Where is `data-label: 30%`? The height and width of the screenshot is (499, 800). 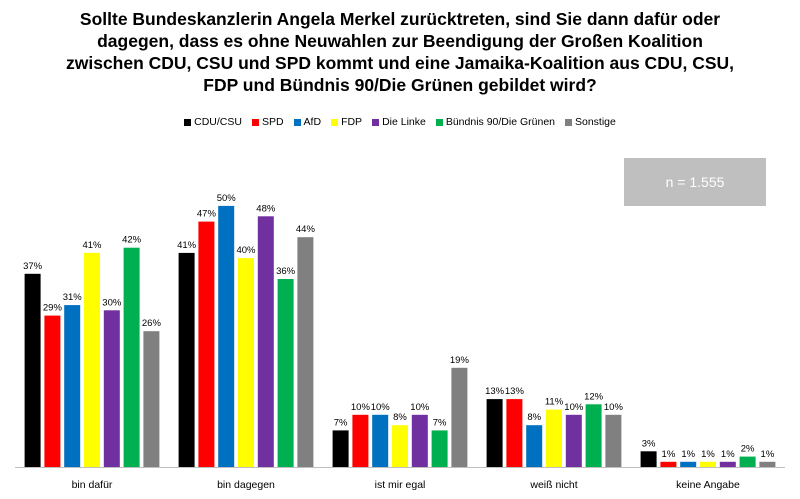 data-label: 30% is located at coordinates (112, 302).